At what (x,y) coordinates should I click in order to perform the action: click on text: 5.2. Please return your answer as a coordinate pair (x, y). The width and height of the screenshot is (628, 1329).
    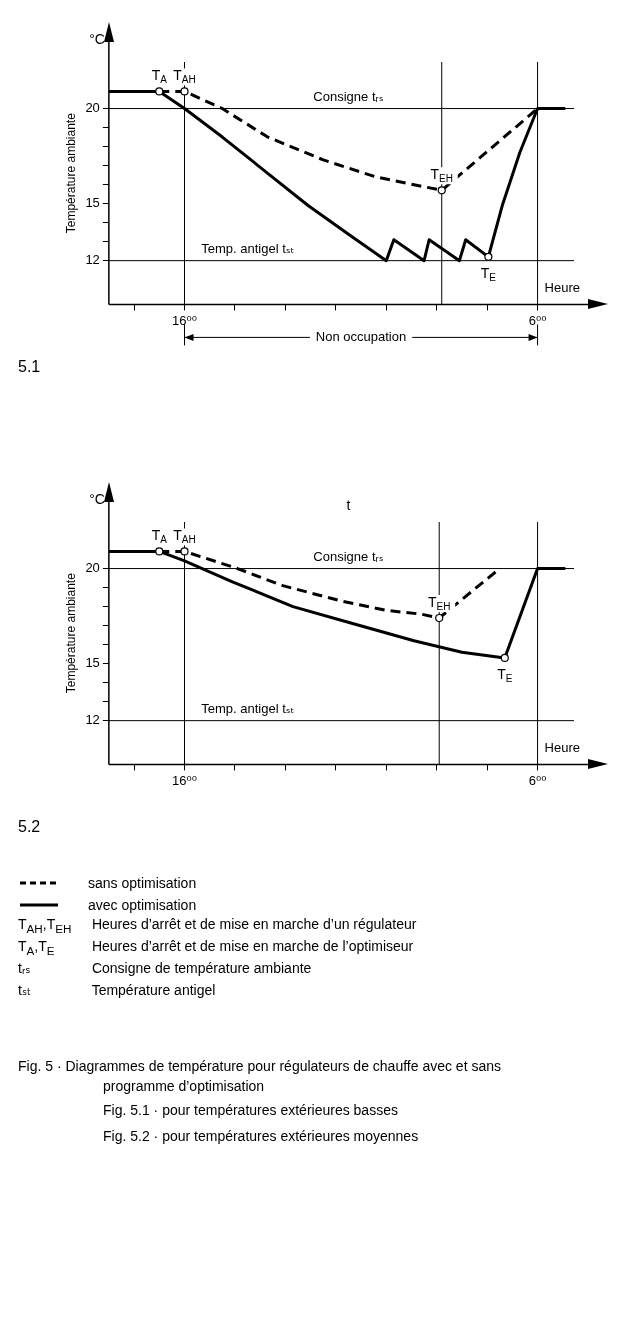
    Looking at the image, I should click on (29, 827).